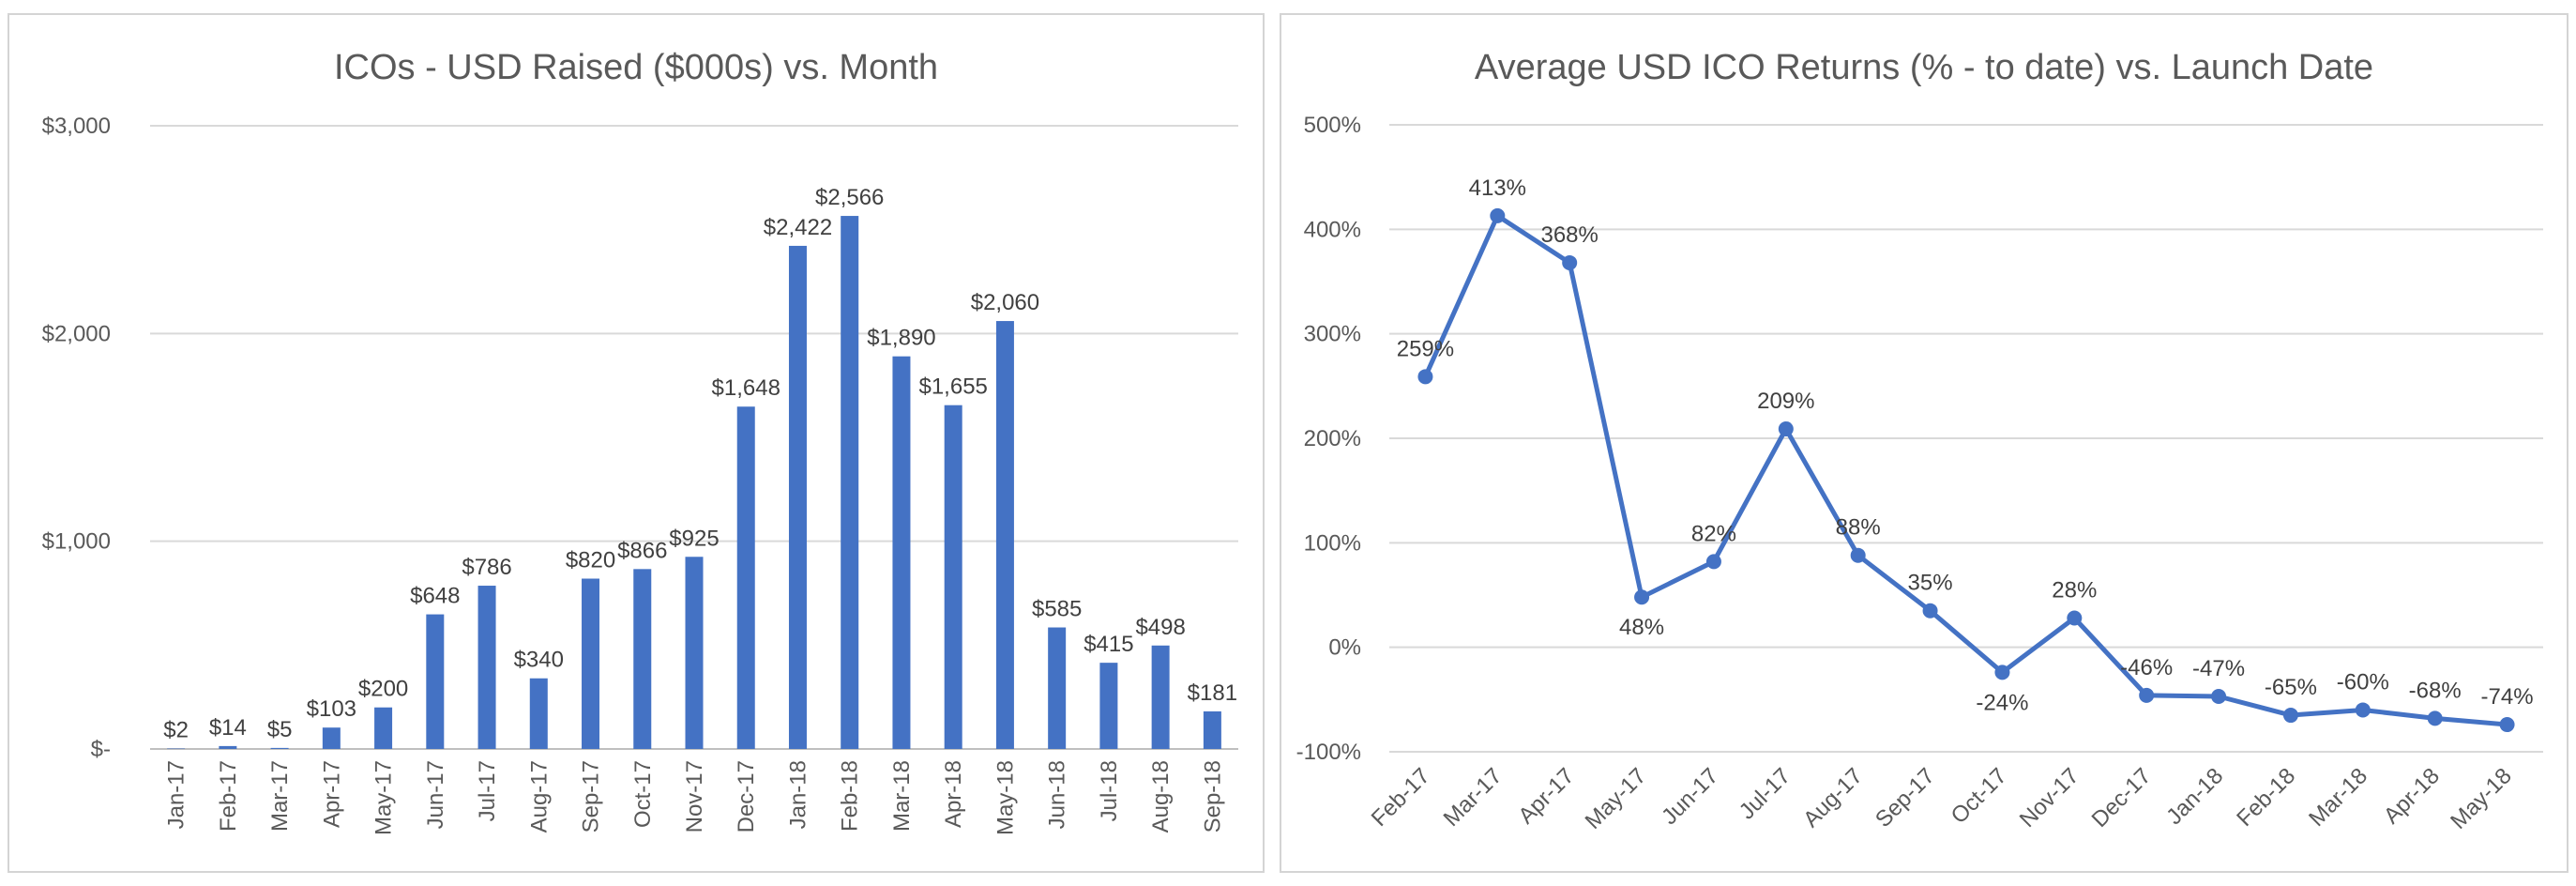 The image size is (2576, 886). Describe the element at coordinates (76, 126) in the screenshot. I see `bar-y-tick-label: $3,000` at that location.